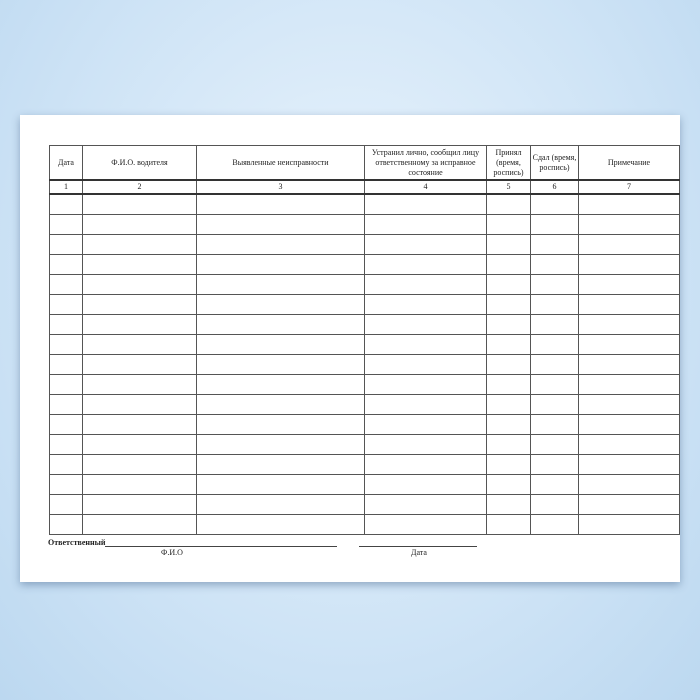 This screenshot has width=700, height=700. Describe the element at coordinates (419, 552) in the screenshot. I see `date-caption: Дата` at that location.